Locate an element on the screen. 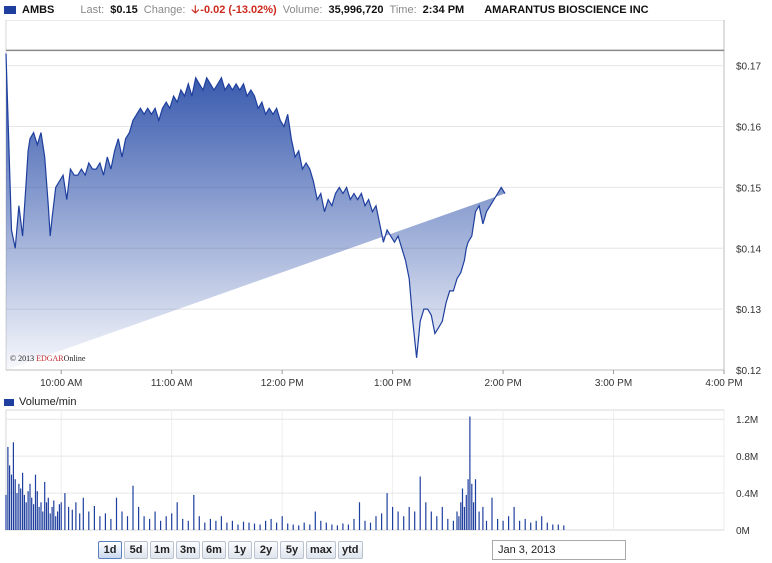 This screenshot has width=772, height=563. y-tick-label: $0.16 is located at coordinates (748, 128).